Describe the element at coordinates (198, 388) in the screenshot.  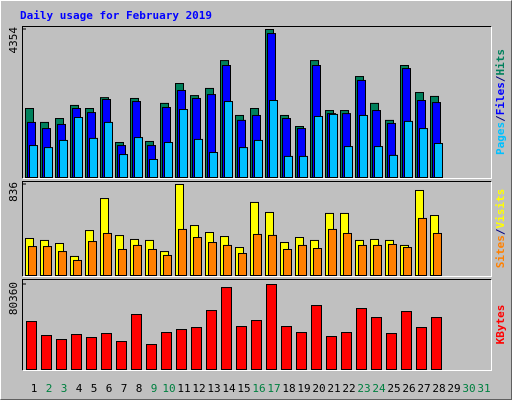
I see `x-tick-label: 12` at that location.